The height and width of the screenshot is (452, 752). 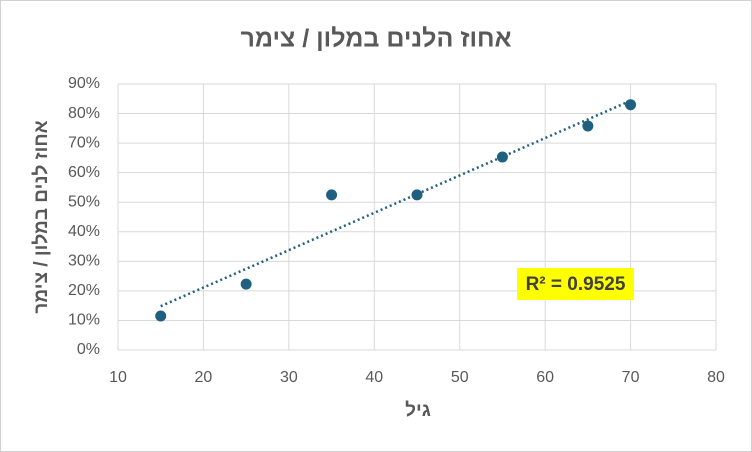 What do you see at coordinates (460, 377) in the screenshot?
I see `x-tick-label: 50` at bounding box center [460, 377].